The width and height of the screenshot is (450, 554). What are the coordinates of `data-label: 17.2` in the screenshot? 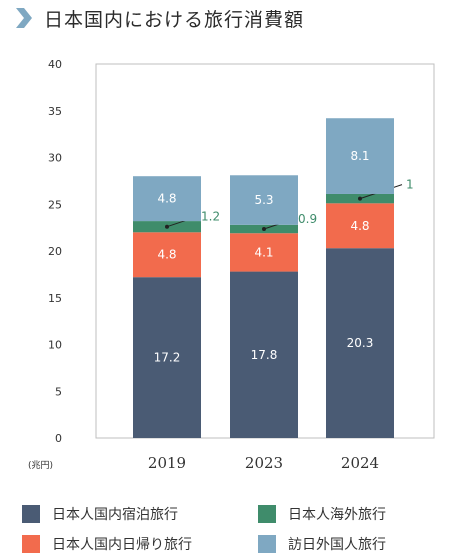 It's located at (167, 358).